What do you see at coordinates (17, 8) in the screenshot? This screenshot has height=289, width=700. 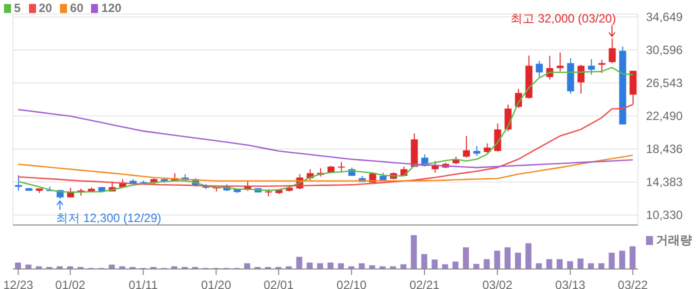 I see `legend-label: 5` at bounding box center [17, 8].